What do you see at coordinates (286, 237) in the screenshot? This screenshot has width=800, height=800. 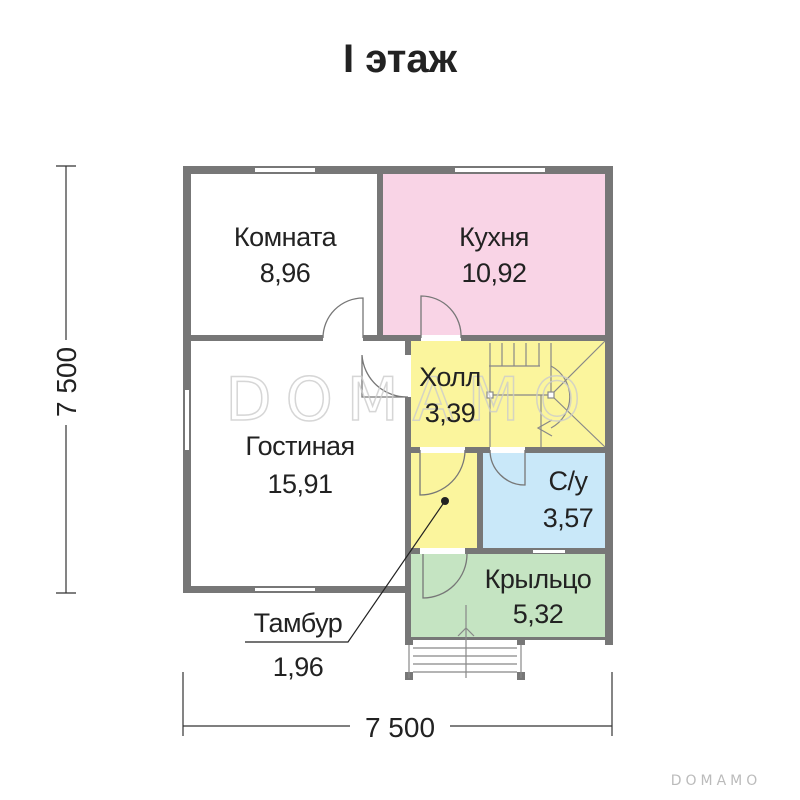 I see `room-name: Комната` at bounding box center [286, 237].